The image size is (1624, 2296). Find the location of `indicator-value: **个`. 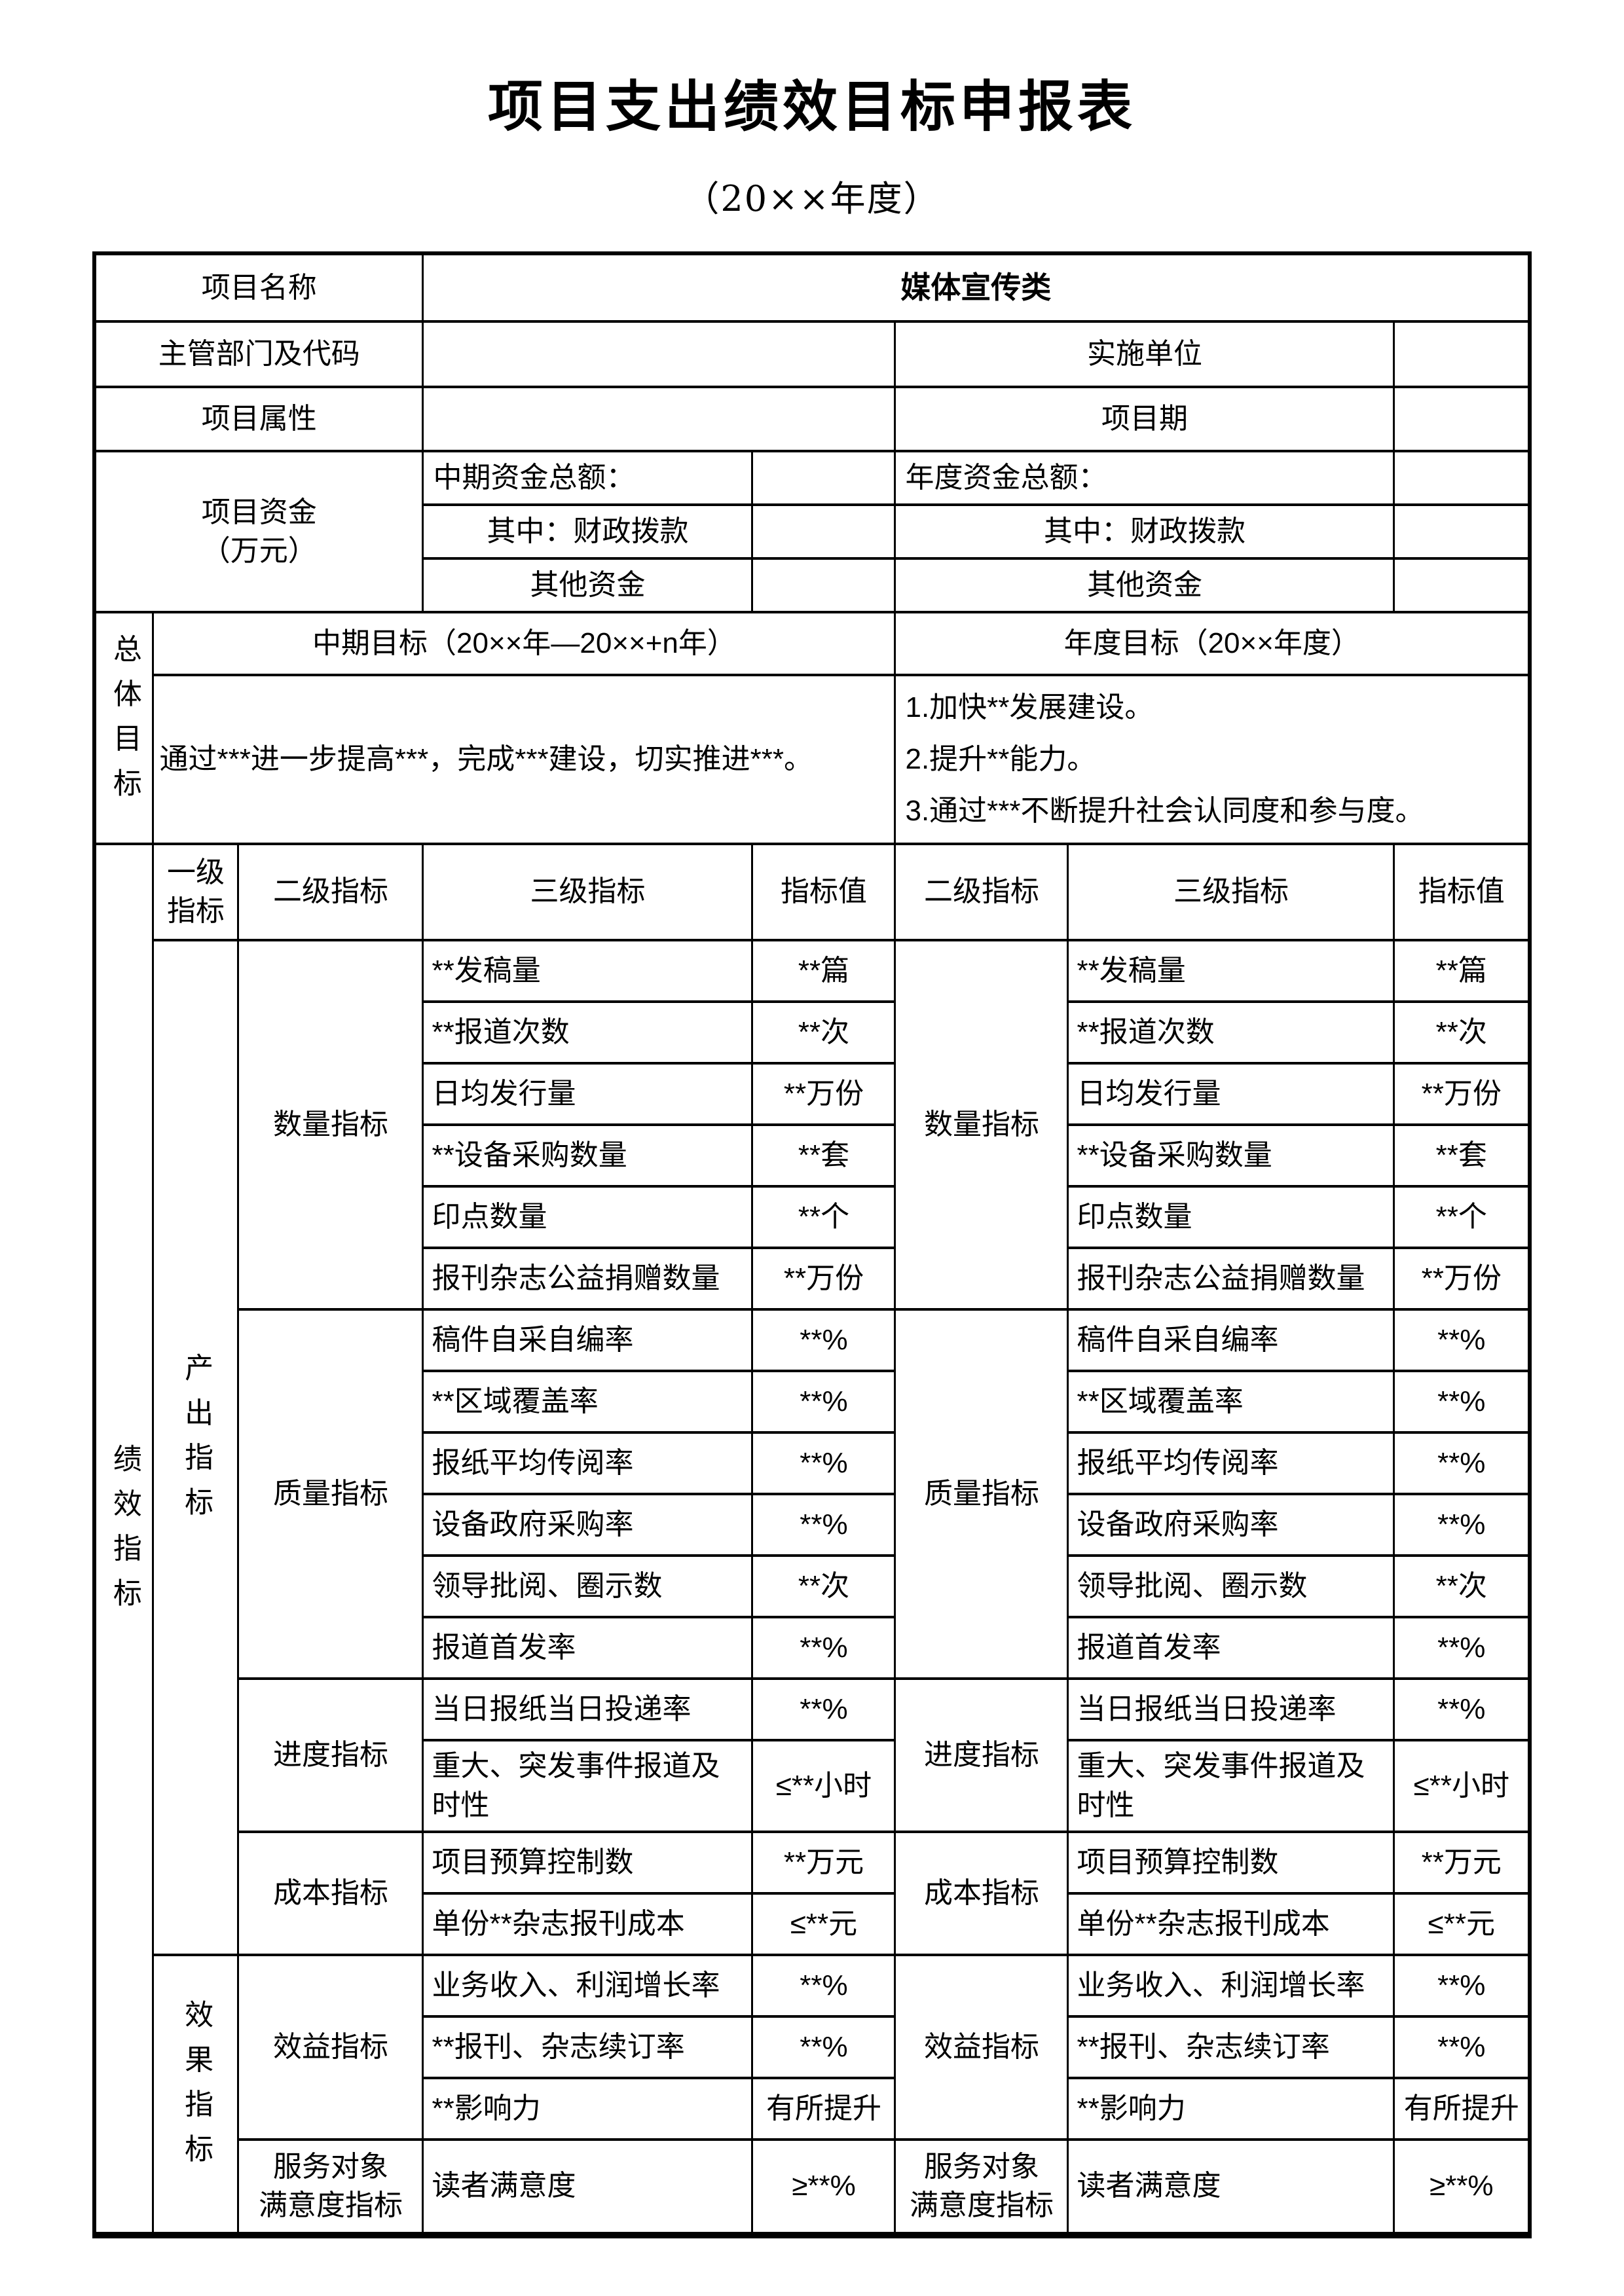

indicator-value: **个 is located at coordinates (823, 1216).